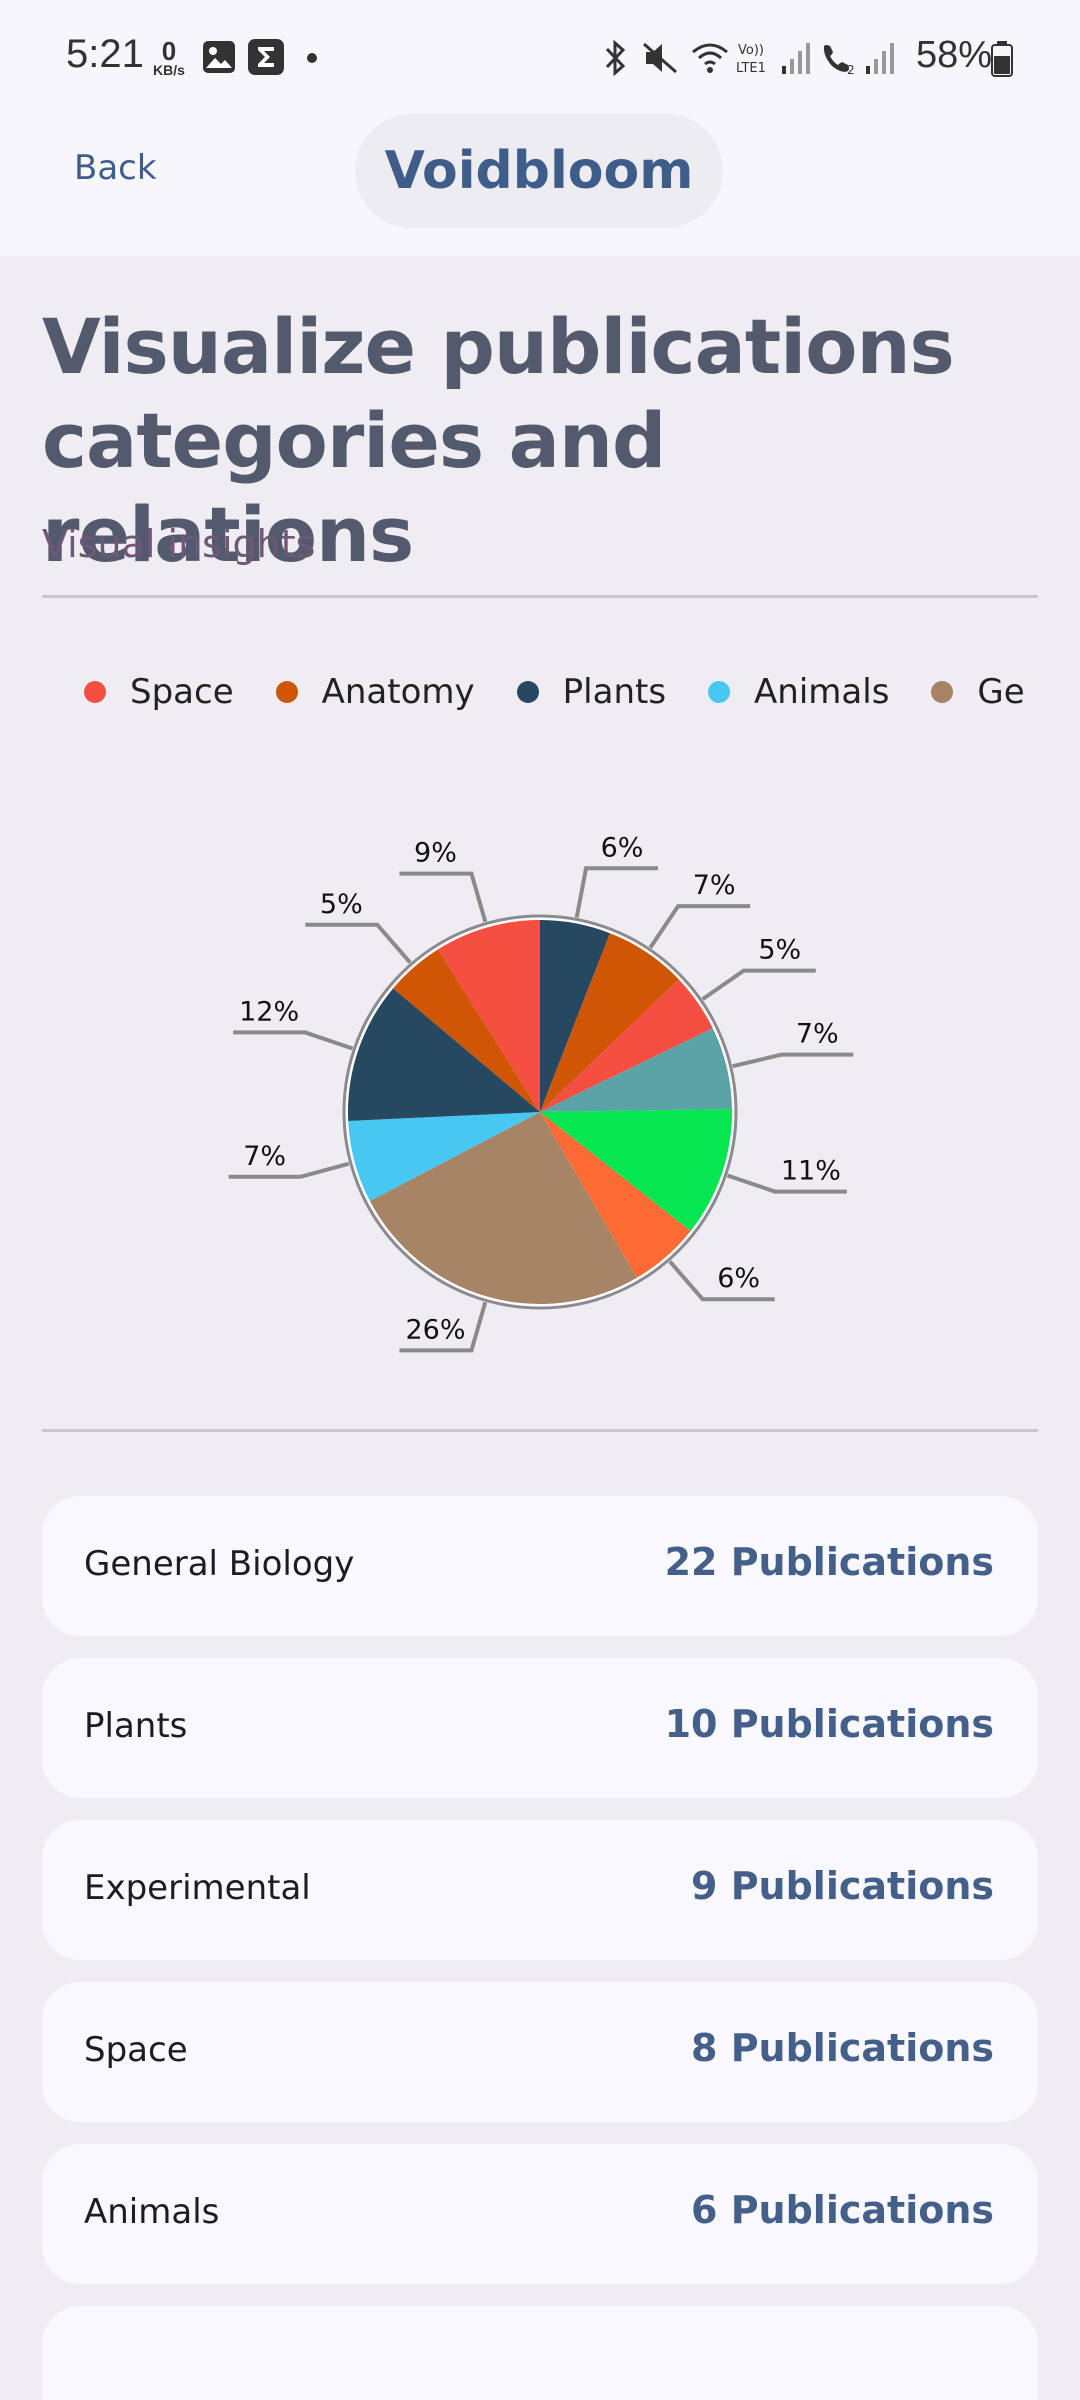 The width and height of the screenshot is (1080, 2400). I want to click on net-speed-indicator: 0 KB/s, so click(169, 57).